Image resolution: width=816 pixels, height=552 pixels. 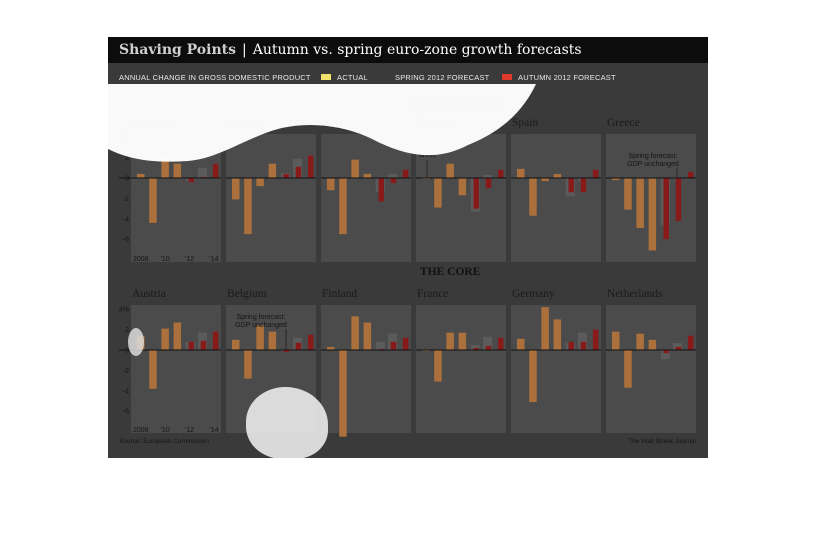 What do you see at coordinates (189, 259) in the screenshot?
I see `x-tick-label: '12` at bounding box center [189, 259].